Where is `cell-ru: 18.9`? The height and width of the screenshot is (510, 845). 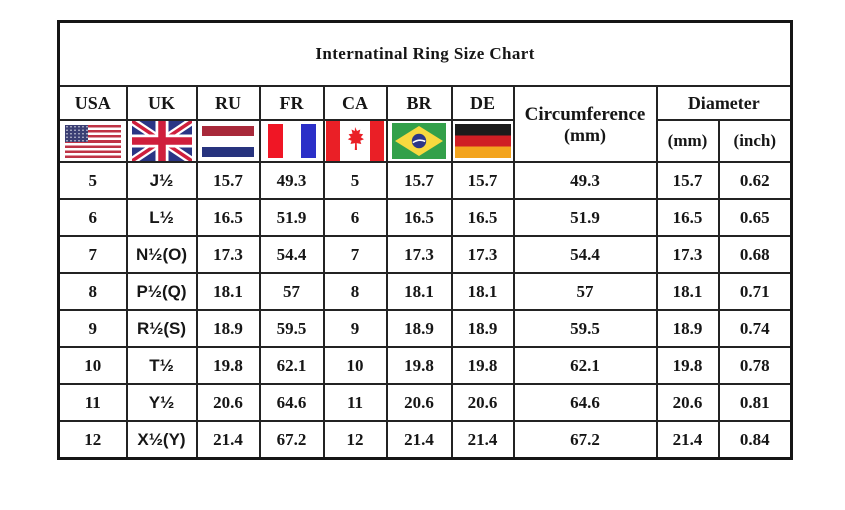
cell-ru: 18.9 is located at coordinates (228, 328).